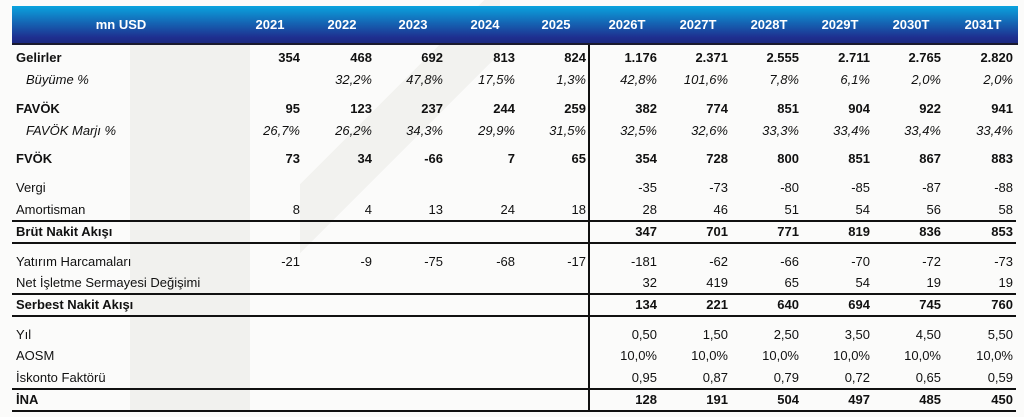 The height and width of the screenshot is (417, 1024). What do you see at coordinates (1002, 304) in the screenshot?
I see `table-cell: 760` at bounding box center [1002, 304].